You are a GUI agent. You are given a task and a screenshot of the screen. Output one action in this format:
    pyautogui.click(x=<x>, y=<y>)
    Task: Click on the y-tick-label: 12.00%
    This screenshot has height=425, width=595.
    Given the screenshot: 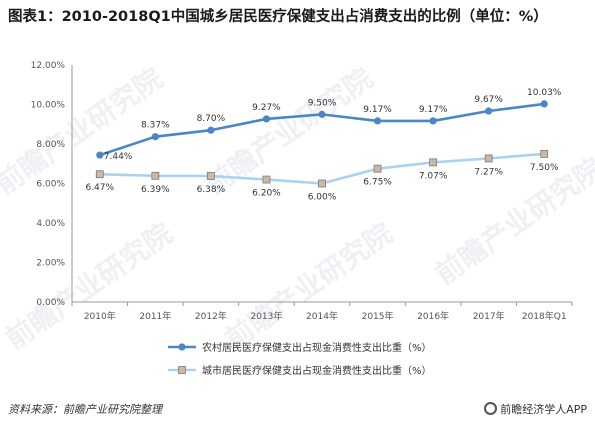 What is the action you would take?
    pyautogui.click(x=48, y=66)
    